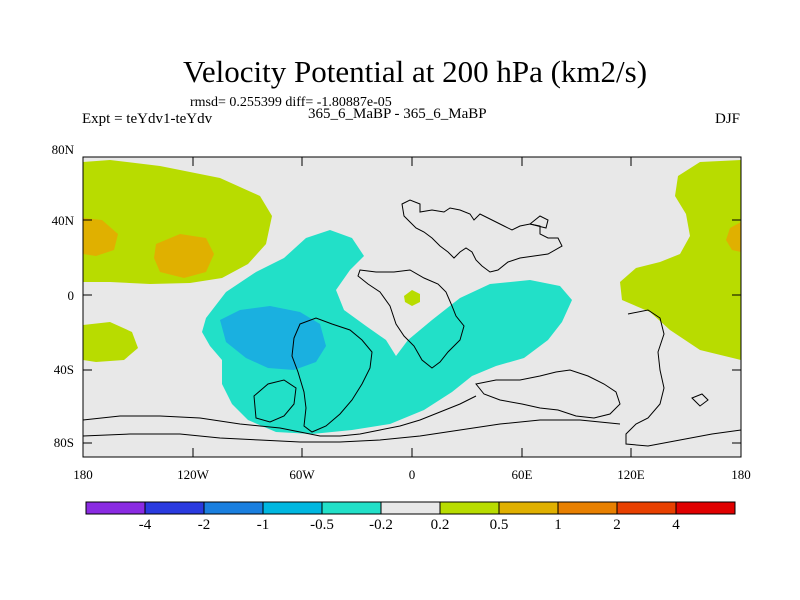 The width and height of the screenshot is (800, 600). Describe the element at coordinates (548, 394) in the screenshot. I see `coast-indonesia-australia` at that location.